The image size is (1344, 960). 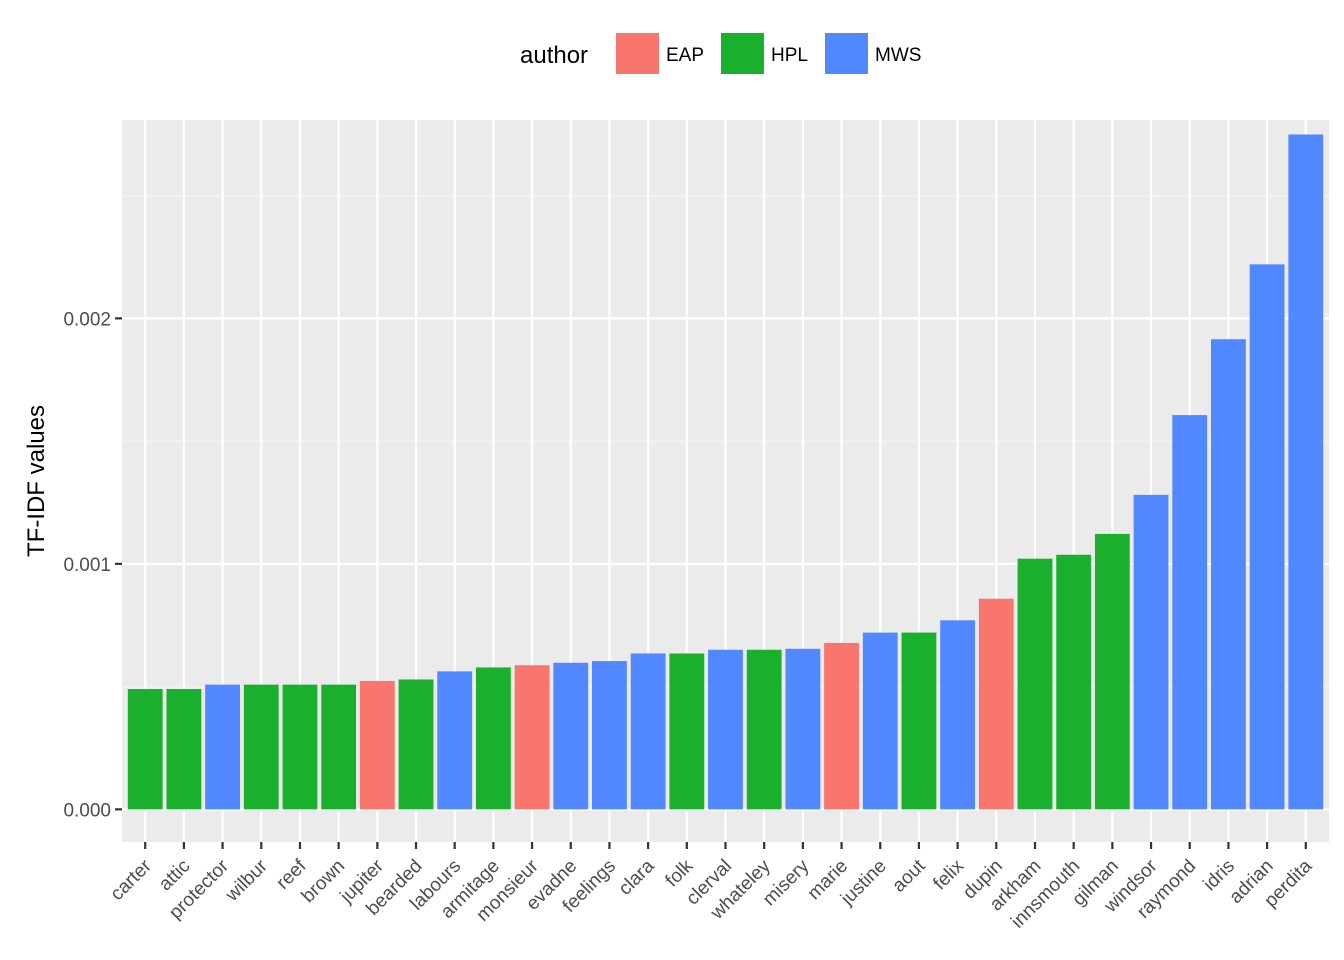 What do you see at coordinates (996, 704) in the screenshot?
I see `bar-dupin` at bounding box center [996, 704].